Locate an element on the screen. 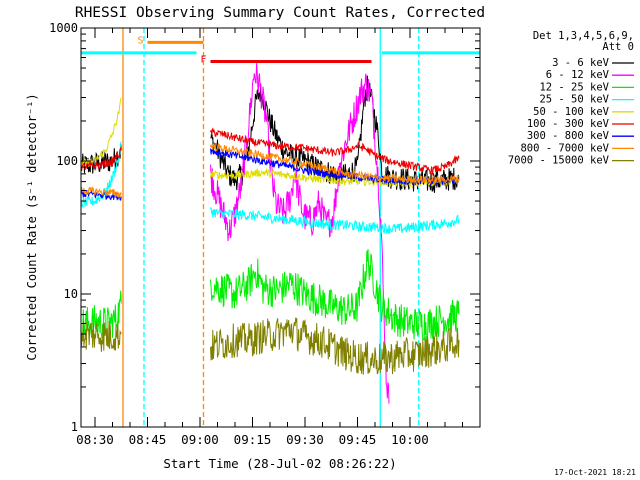 The width and height of the screenshot is (640, 480). legend-header: Det 1,3,4,5,6,9, is located at coordinates (583, 36).